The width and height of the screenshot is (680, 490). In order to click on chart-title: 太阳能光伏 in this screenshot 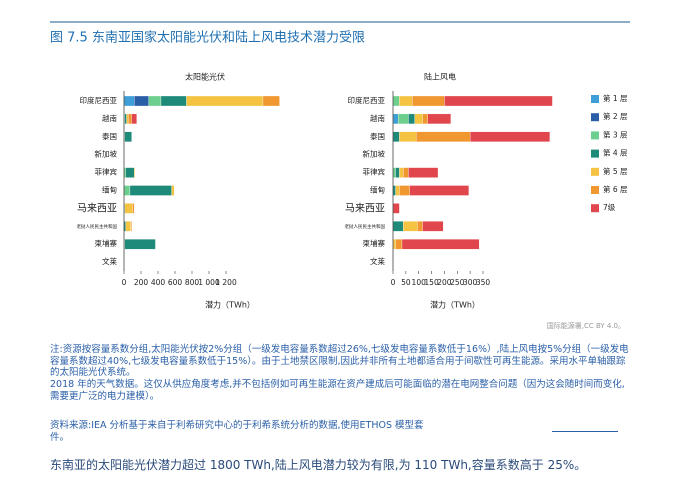, I will do `click(205, 77)`.